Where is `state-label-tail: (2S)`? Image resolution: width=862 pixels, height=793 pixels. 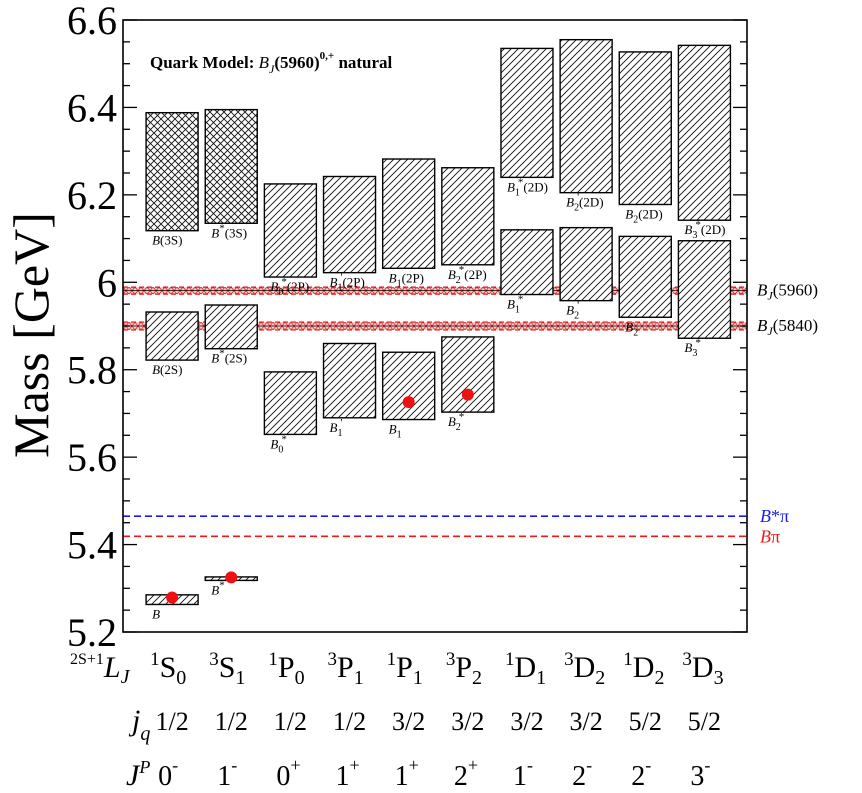 state-label-tail: (2S) is located at coordinates (236, 358).